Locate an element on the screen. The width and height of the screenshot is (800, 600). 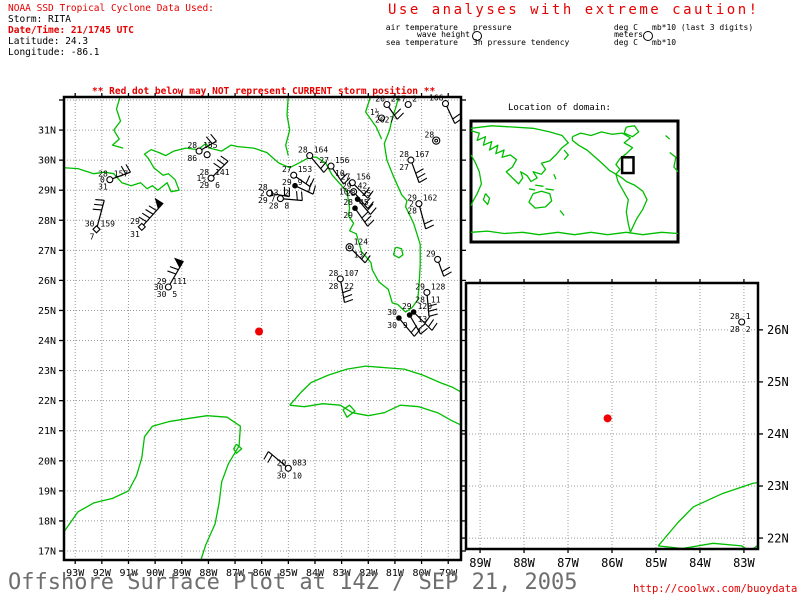
station-value: 45 is located at coordinates (364, 202).